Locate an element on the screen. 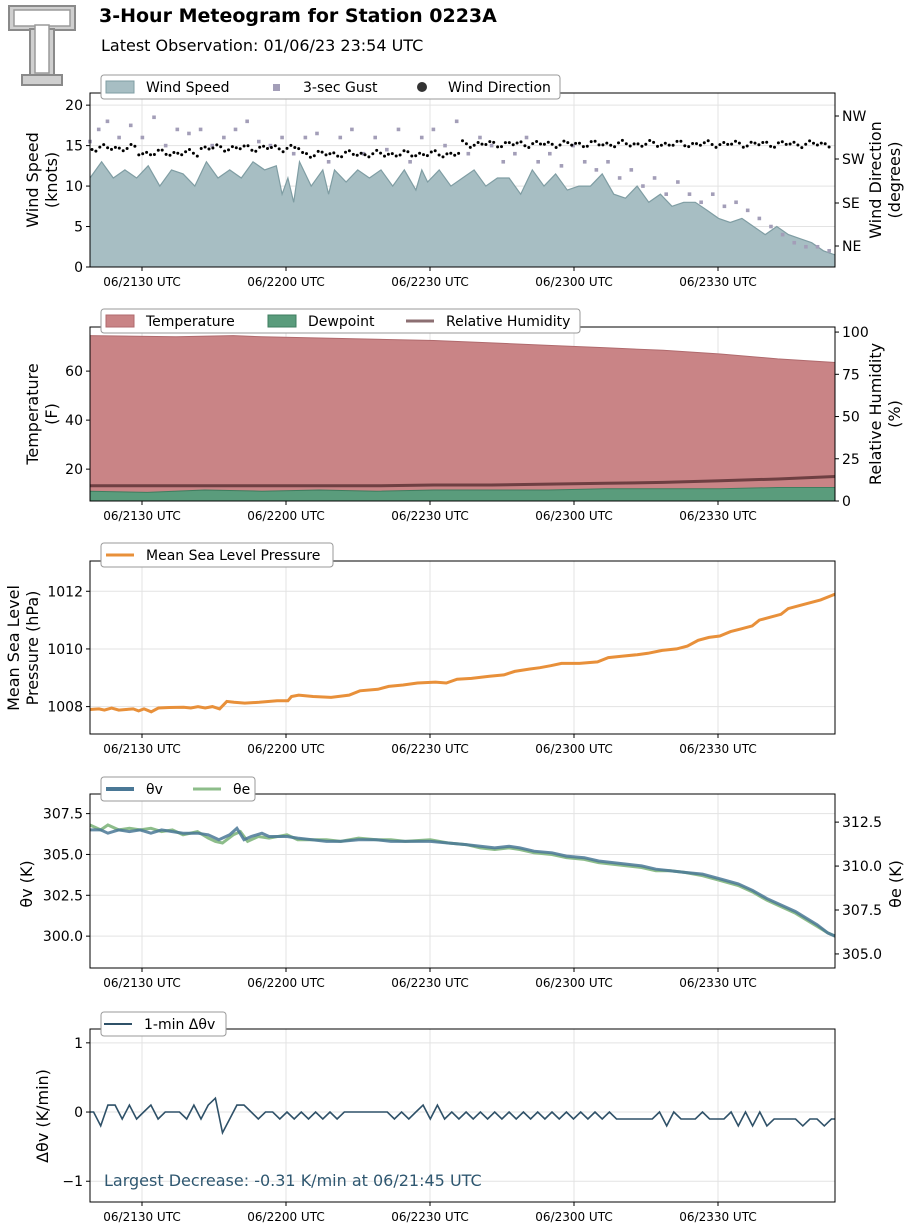 Image resolution: width=913 pixels, height=1231 pixels. y-tick-label: 10 is located at coordinates (74, 187).